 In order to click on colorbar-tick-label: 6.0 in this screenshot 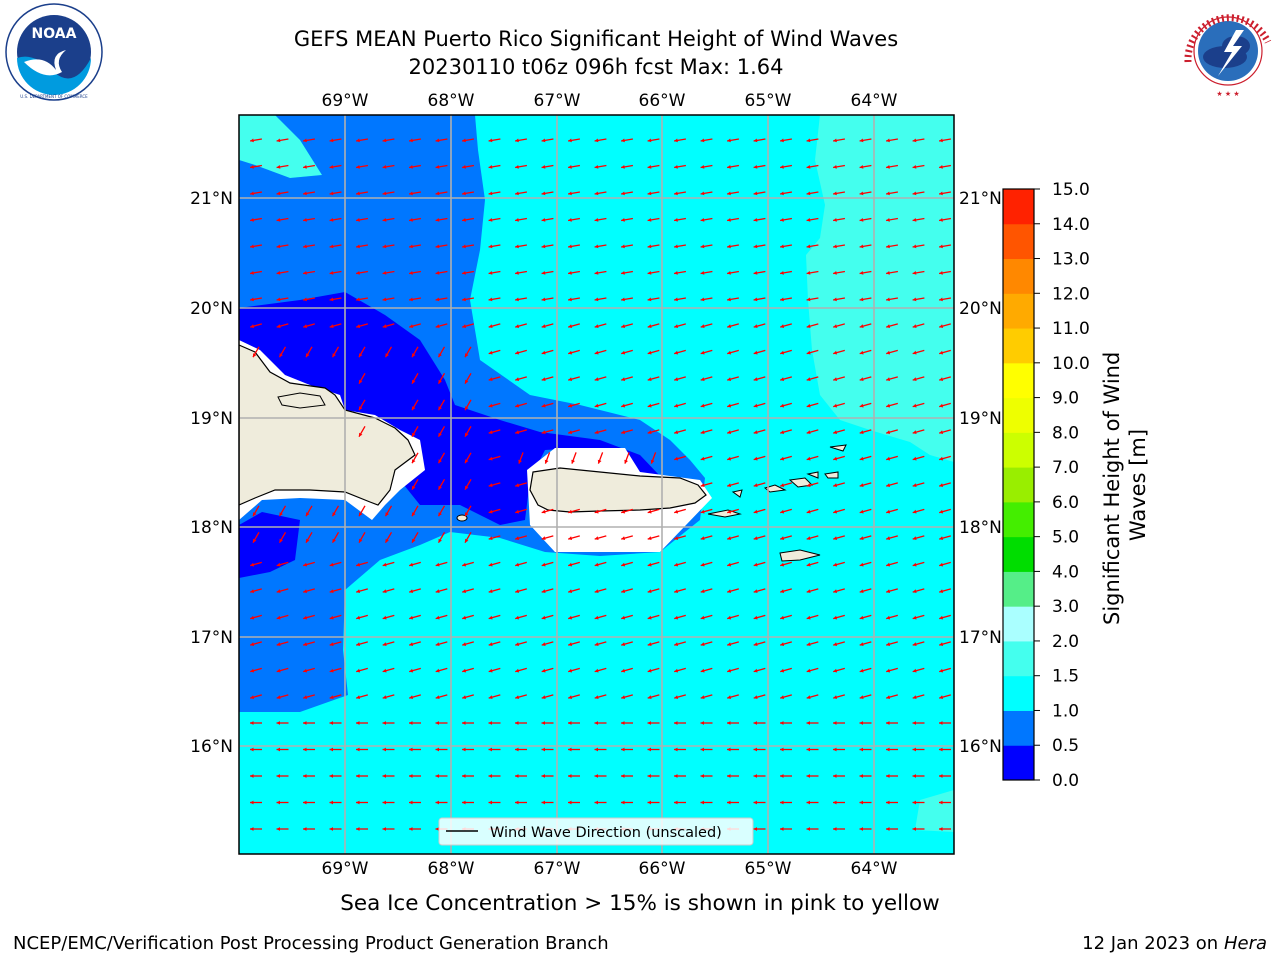, I will do `click(1065, 503)`.